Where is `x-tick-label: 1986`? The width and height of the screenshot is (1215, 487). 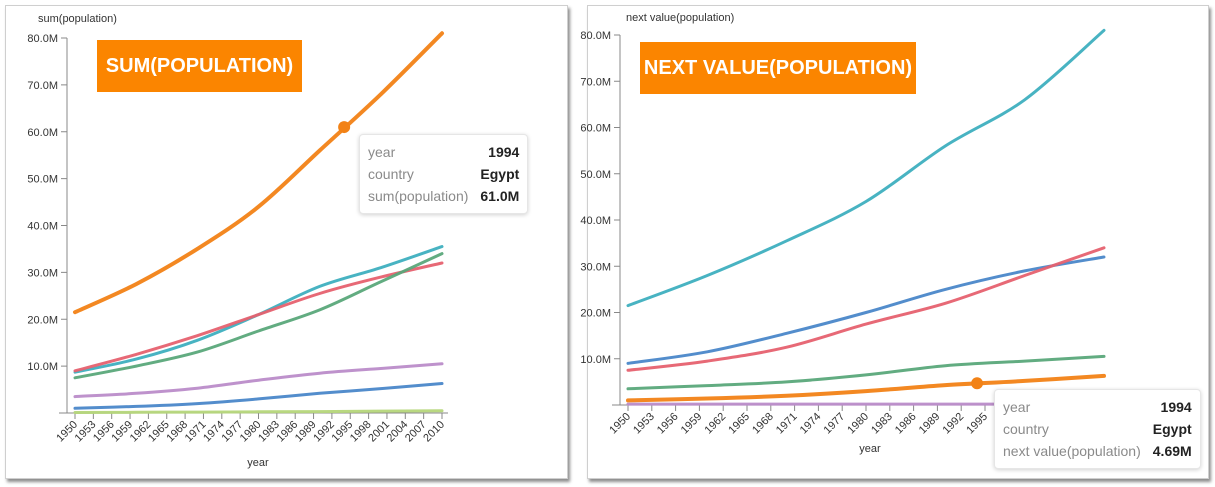
x-tick-label: 1986 is located at coordinates (906, 424).